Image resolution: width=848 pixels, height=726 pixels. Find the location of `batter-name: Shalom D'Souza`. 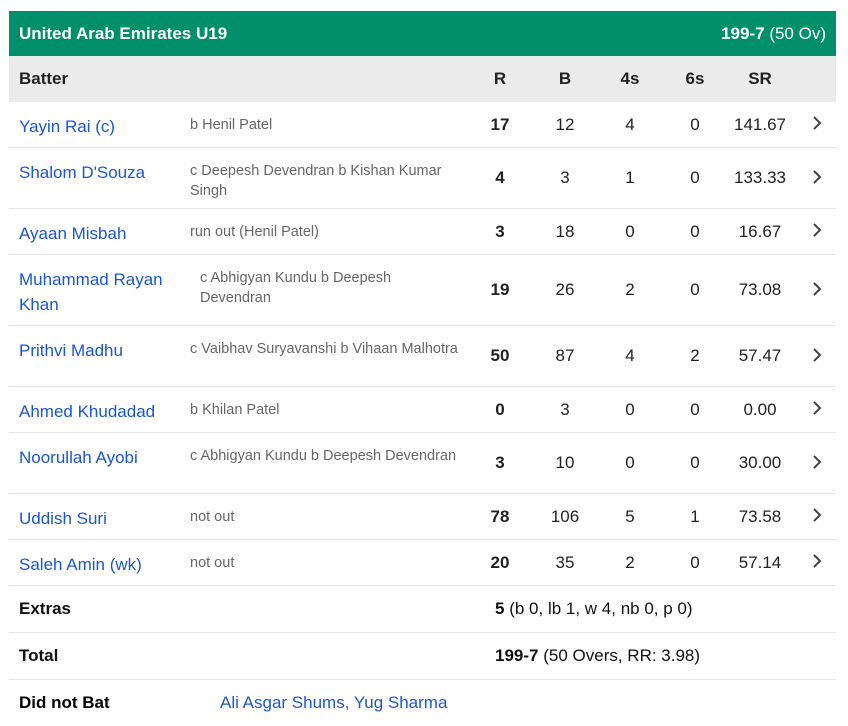

batter-name: Shalom D'Souza is located at coordinates (82, 172).